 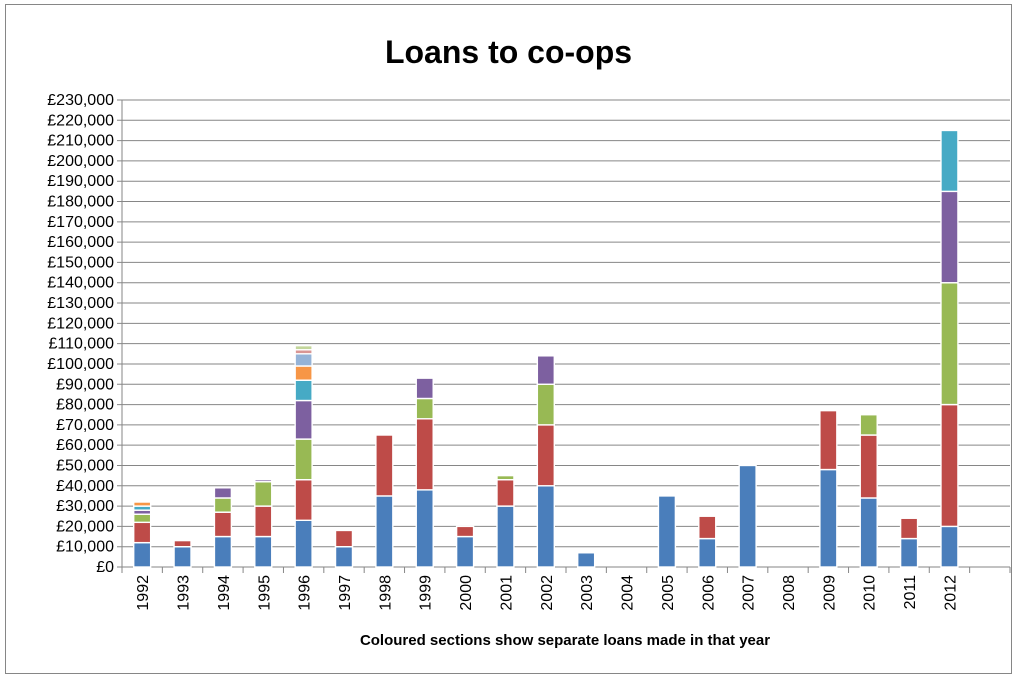 I want to click on y-tick-label: £190,000, so click(x=80, y=181).